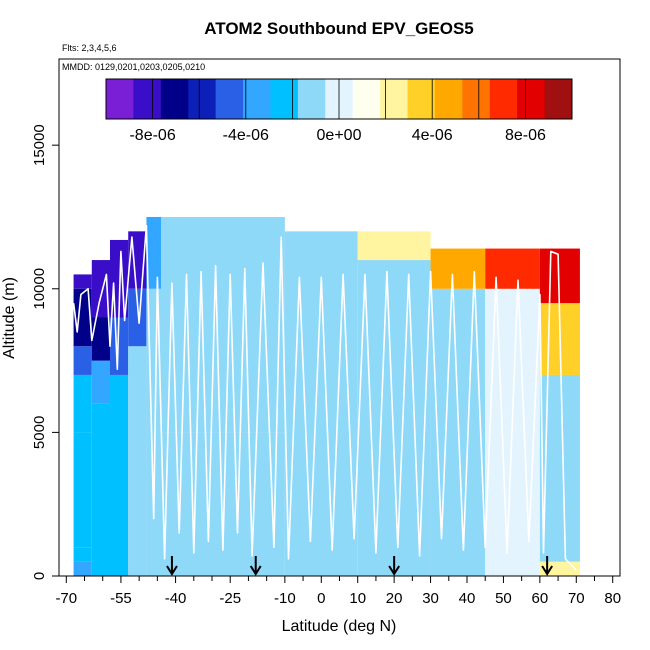 This screenshot has width=650, height=650. What do you see at coordinates (121, 598) in the screenshot?
I see `x-tick-label: -55` at bounding box center [121, 598].